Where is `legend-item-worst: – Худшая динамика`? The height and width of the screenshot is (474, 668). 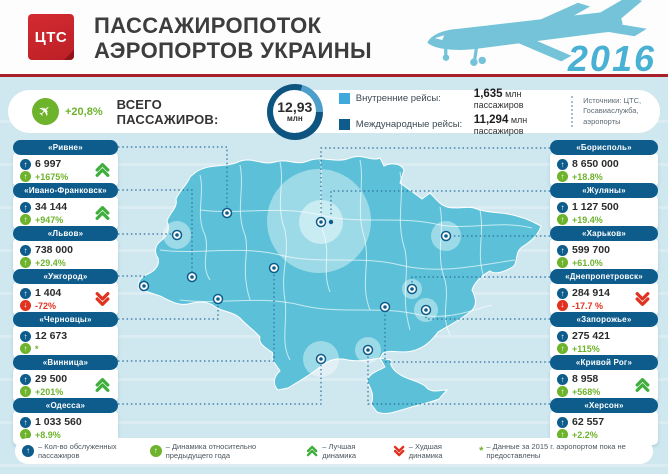
legend-item-worst: – Худшая динамика is located at coordinates (429, 451).